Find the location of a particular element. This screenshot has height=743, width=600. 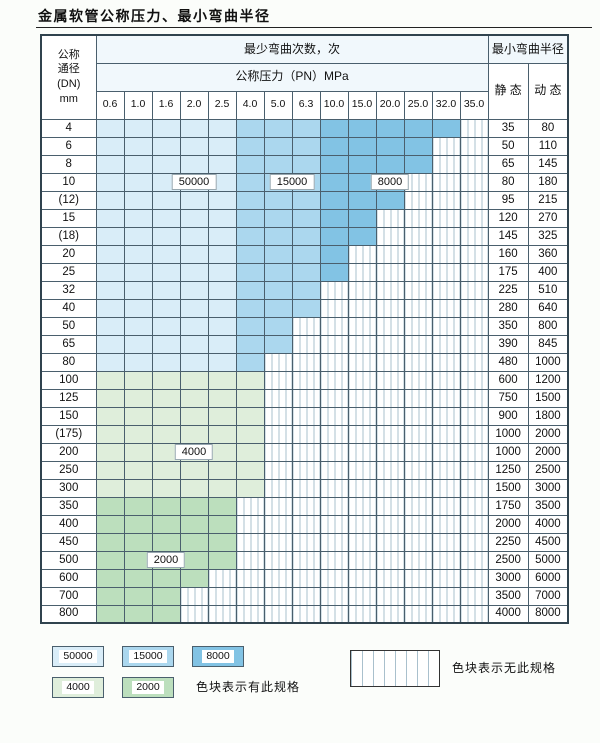

dynamic-radius-cell: 1800 is located at coordinates (548, 416).